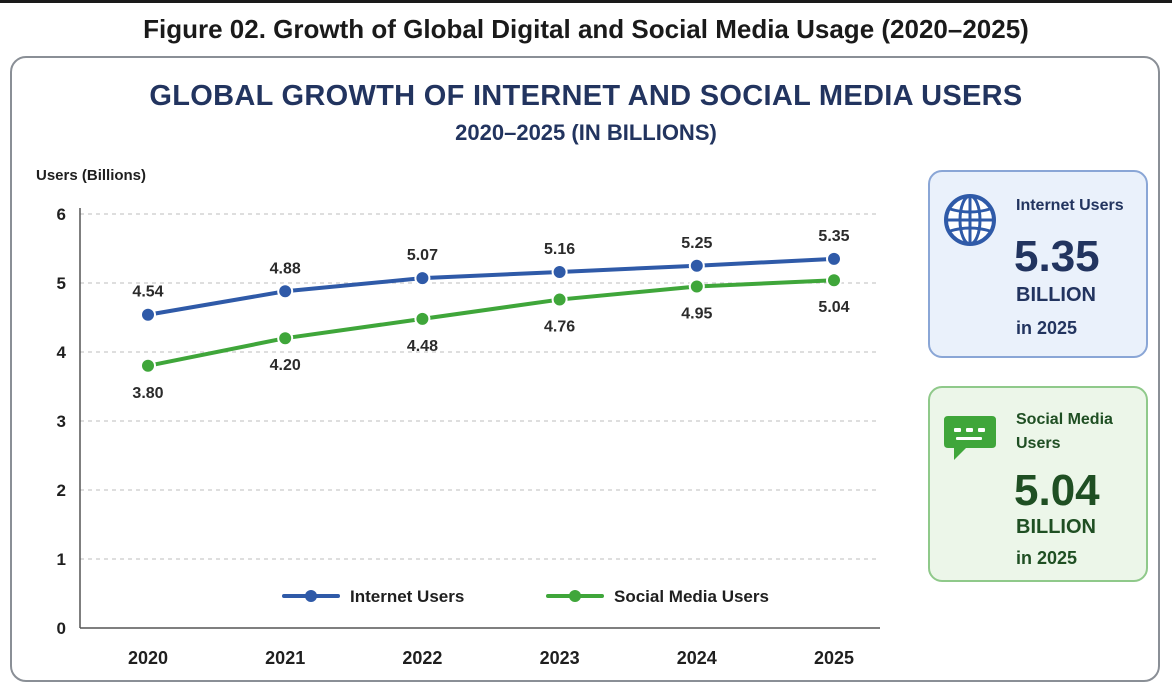  What do you see at coordinates (1057, 256) in the screenshot?
I see `internet-card-value: 5.35` at bounding box center [1057, 256].